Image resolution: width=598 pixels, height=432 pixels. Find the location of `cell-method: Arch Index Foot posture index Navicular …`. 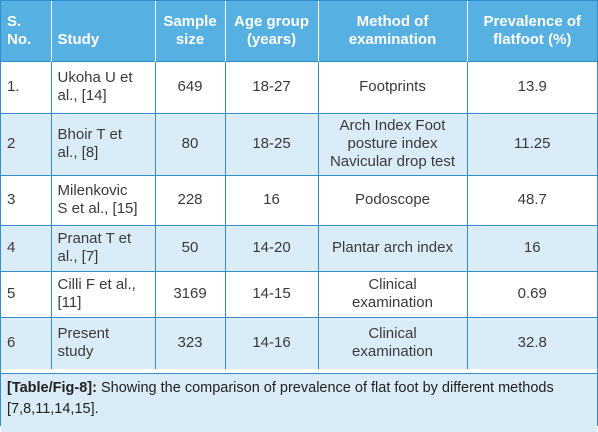

cell-method: Arch Index Foot posture index Navicular … is located at coordinates (393, 143).